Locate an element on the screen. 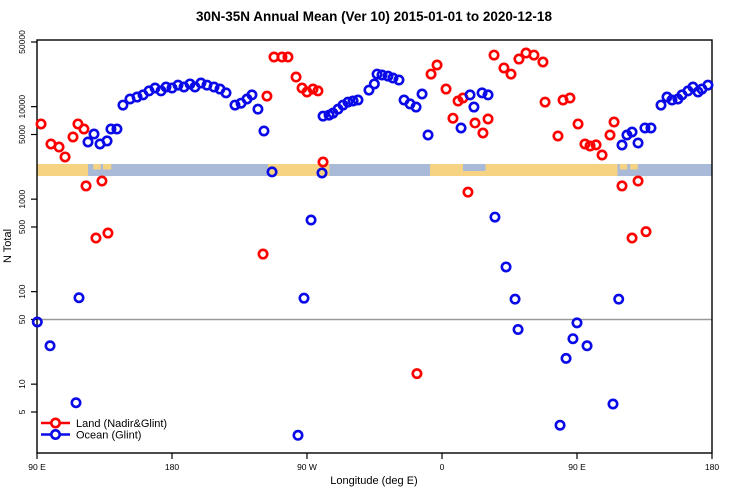 The width and height of the screenshot is (750, 500). band-ocean-segment is located at coordinates (664, 170).